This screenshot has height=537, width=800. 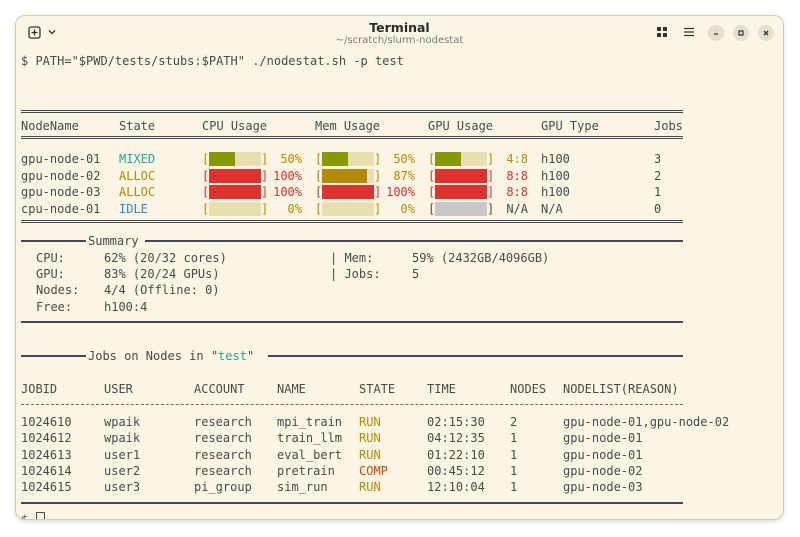 I want to click on gpu-bar-track, so click(x=461, y=192).